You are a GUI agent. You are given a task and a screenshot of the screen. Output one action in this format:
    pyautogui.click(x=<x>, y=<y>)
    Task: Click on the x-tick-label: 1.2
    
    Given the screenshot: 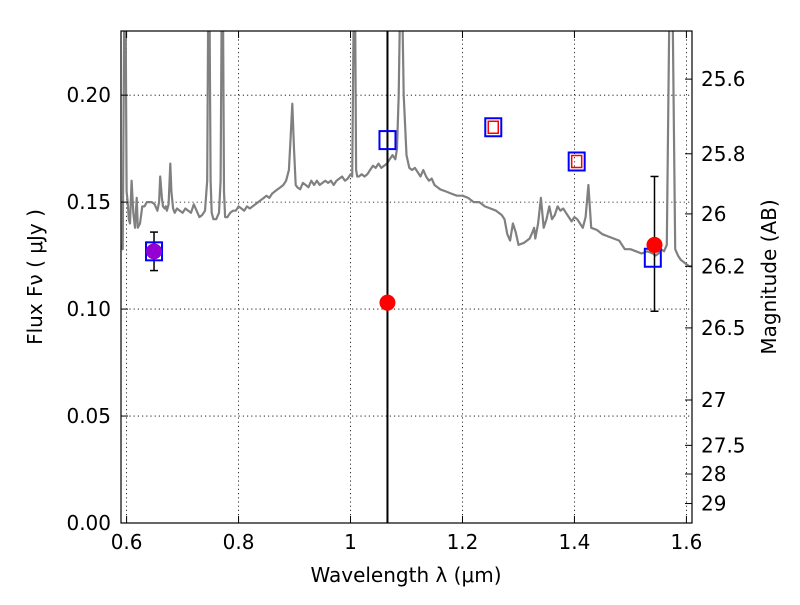 What is the action you would take?
    pyautogui.click(x=463, y=542)
    